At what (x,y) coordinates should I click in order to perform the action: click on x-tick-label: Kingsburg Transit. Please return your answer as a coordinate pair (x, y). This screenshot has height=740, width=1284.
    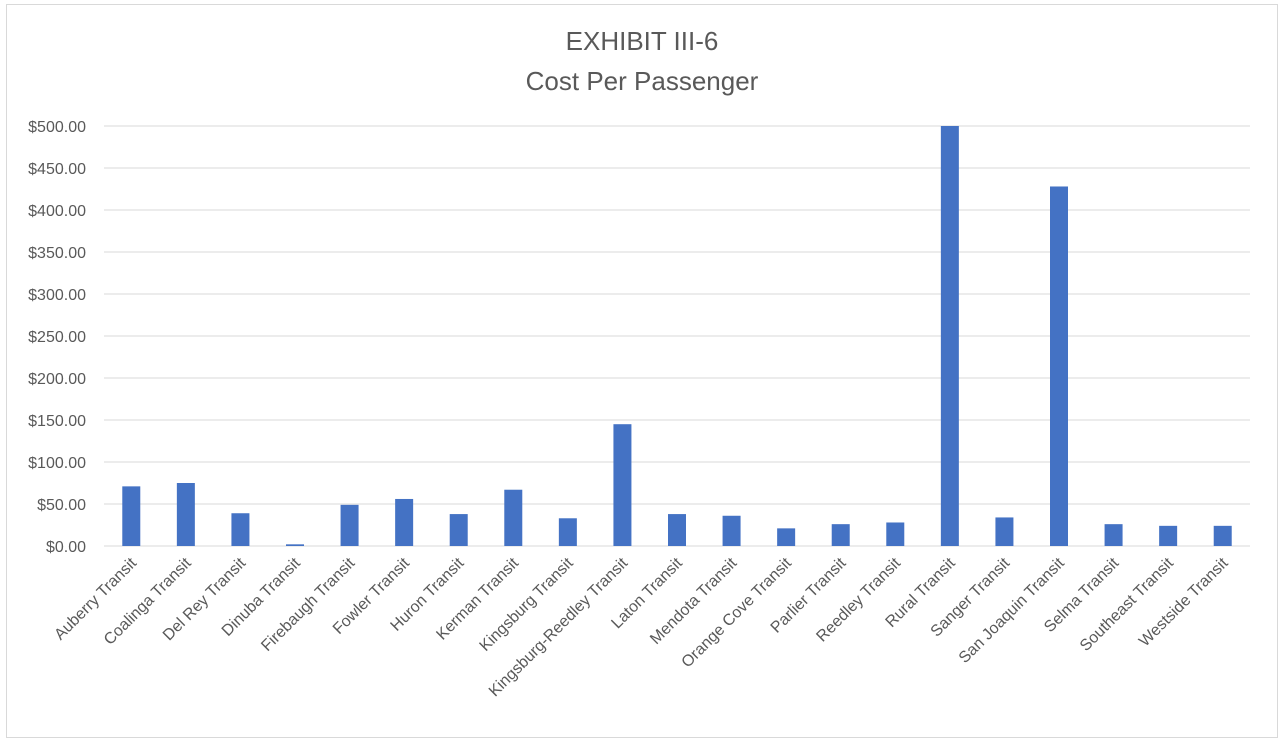
    Looking at the image, I should click on (527, 604).